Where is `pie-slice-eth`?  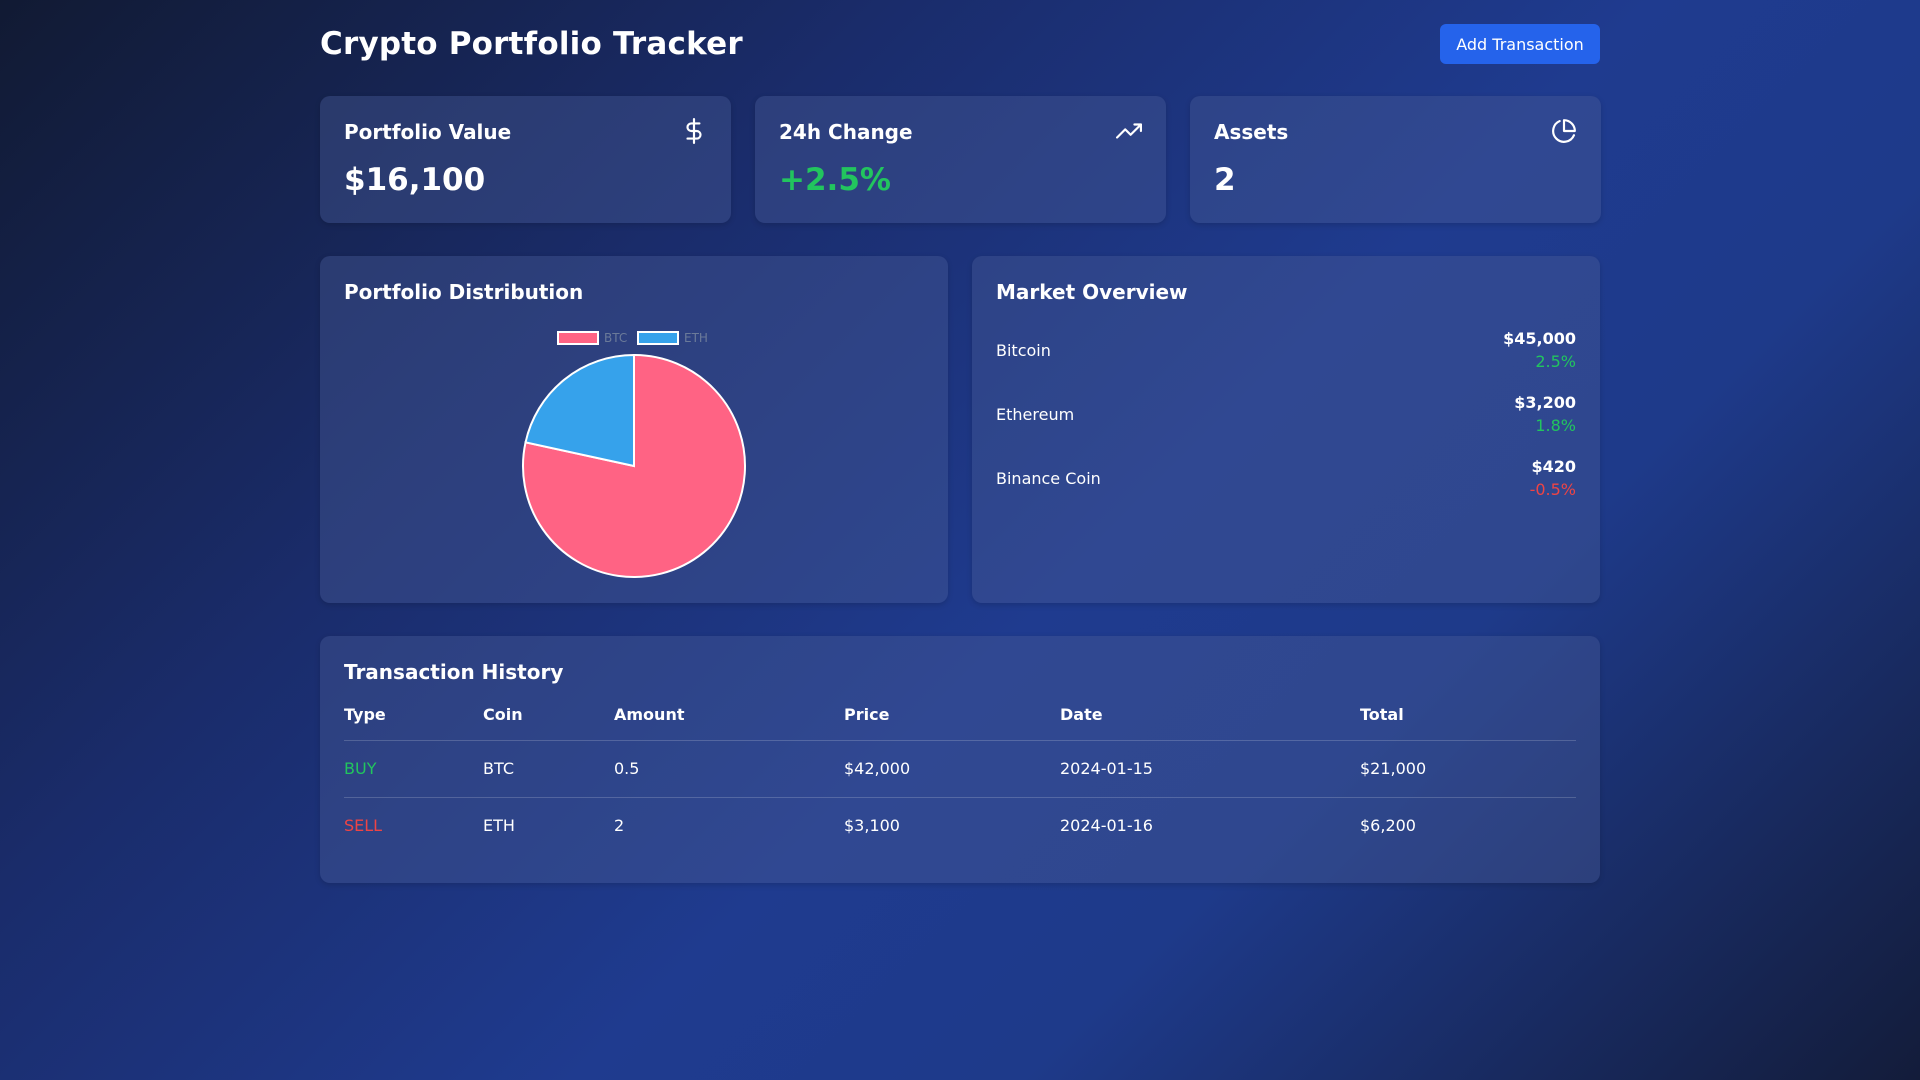
pie-slice-eth is located at coordinates (579, 410).